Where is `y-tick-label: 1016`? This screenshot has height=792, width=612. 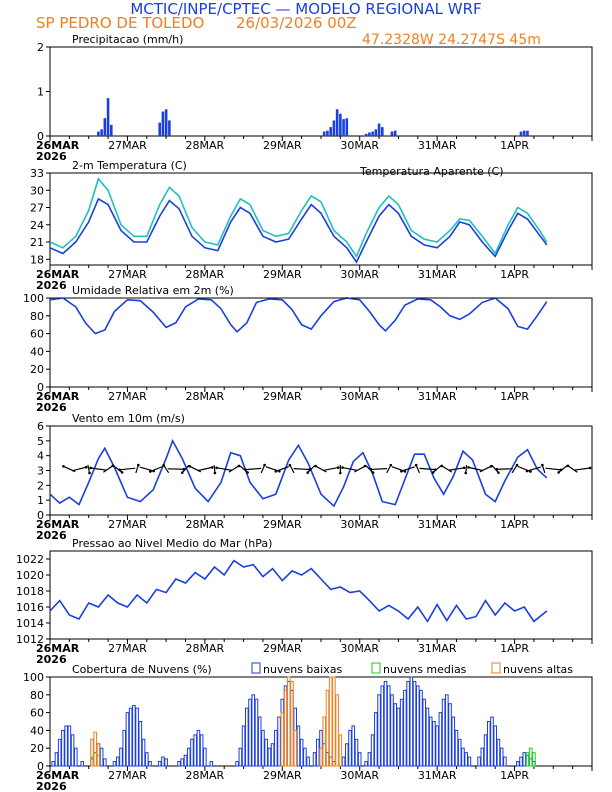 y-tick-label: 1016 is located at coordinates (30, 607).